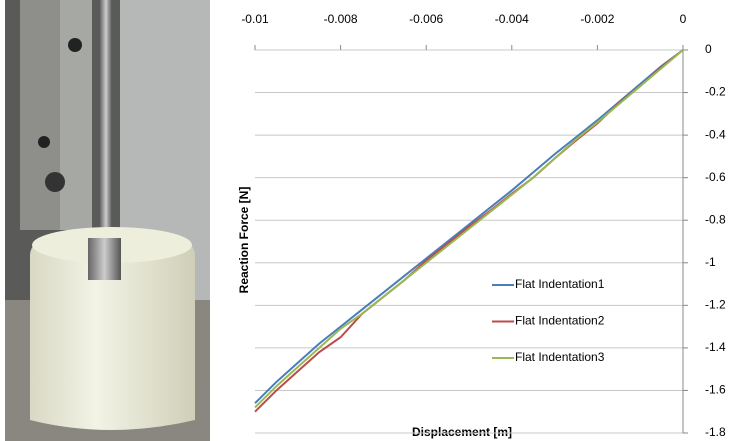 Image resolution: width=730 pixels, height=441 pixels. I want to click on y-tick-label: -1, so click(710, 262).